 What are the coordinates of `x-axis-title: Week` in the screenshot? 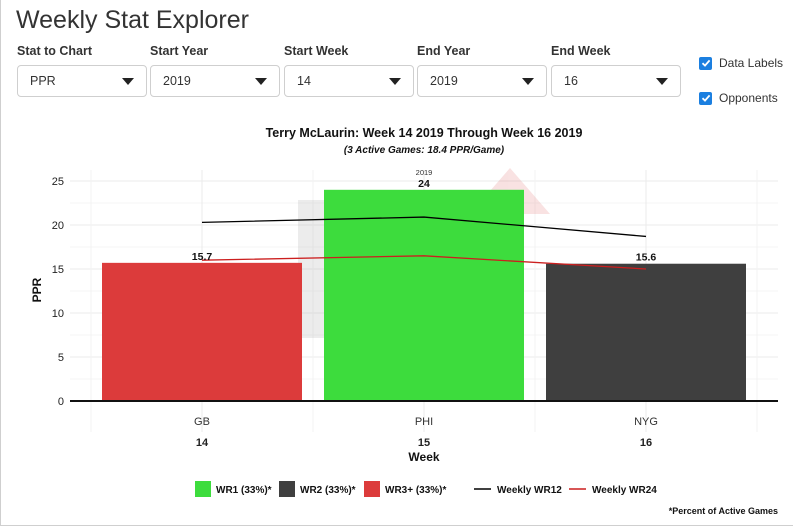 It's located at (423, 457).